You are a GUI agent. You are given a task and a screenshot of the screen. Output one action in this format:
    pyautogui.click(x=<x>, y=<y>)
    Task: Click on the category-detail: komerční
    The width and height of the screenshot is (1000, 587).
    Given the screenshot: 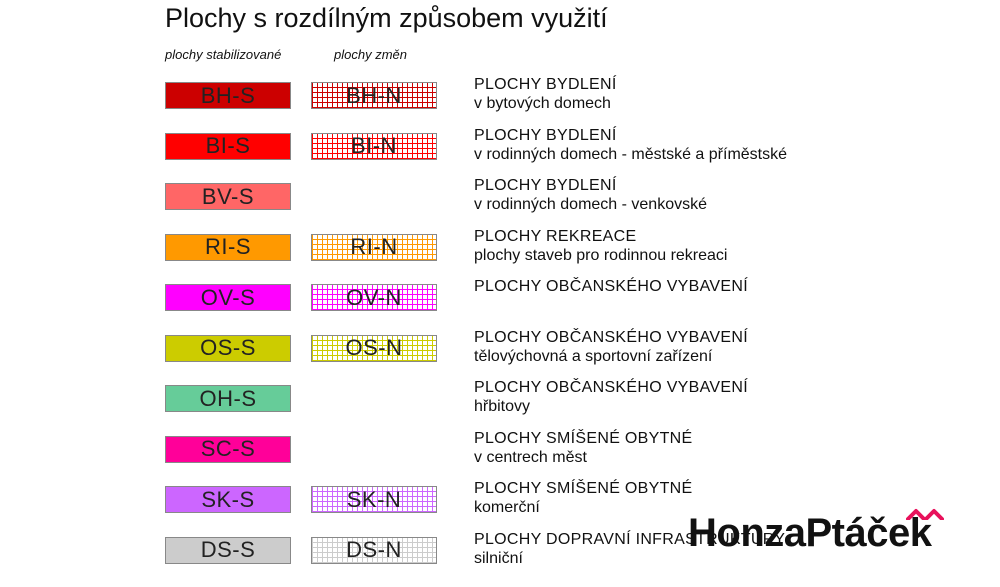 What is the action you would take?
    pyautogui.click(x=507, y=507)
    